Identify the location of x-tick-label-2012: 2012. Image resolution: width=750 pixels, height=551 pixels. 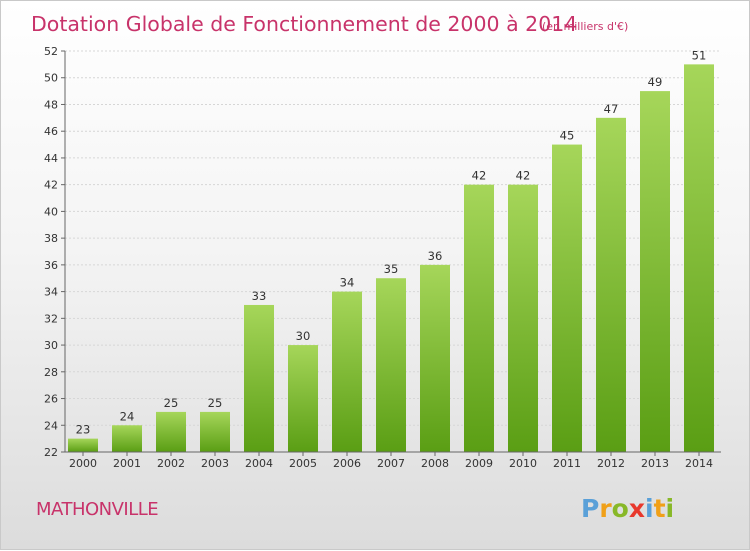
(611, 463).